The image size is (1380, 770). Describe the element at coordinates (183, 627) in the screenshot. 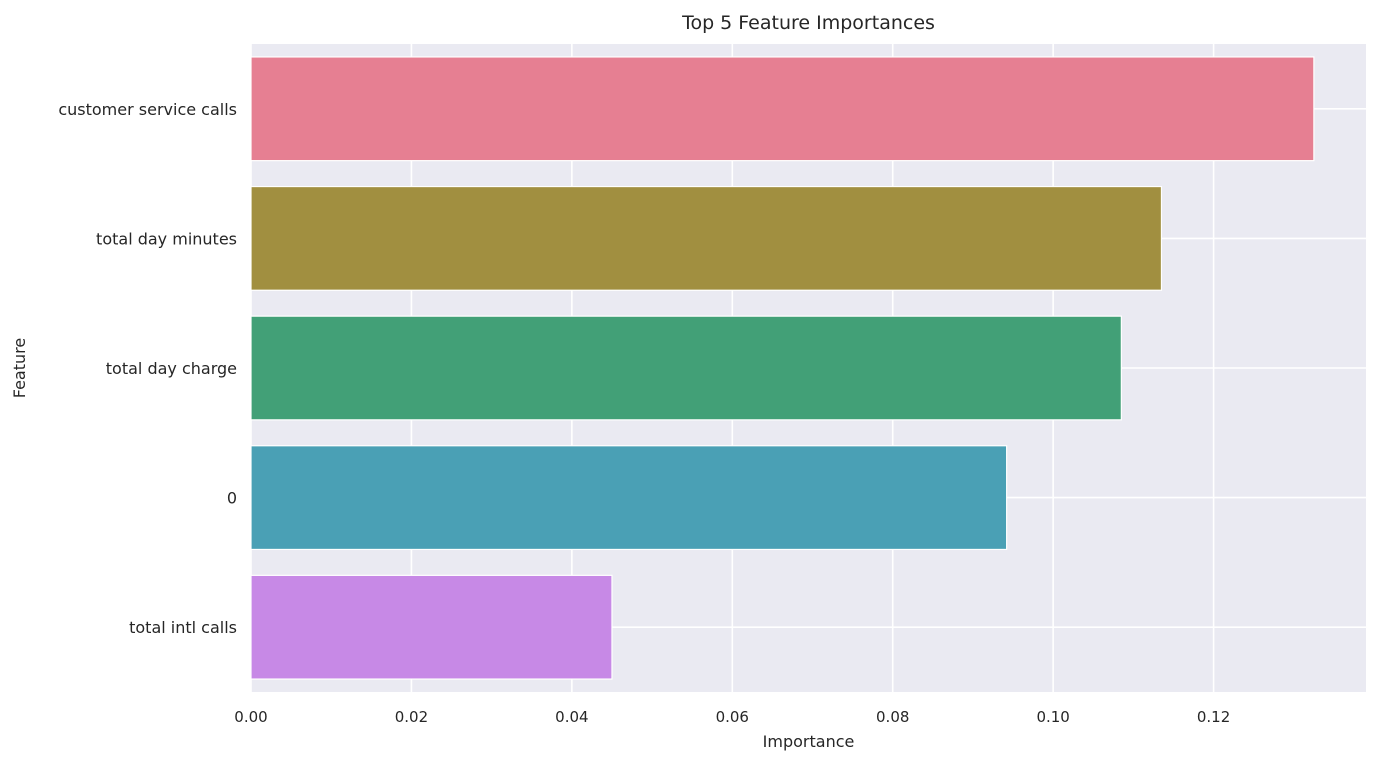

I see `y-category-label: total intl calls` at that location.